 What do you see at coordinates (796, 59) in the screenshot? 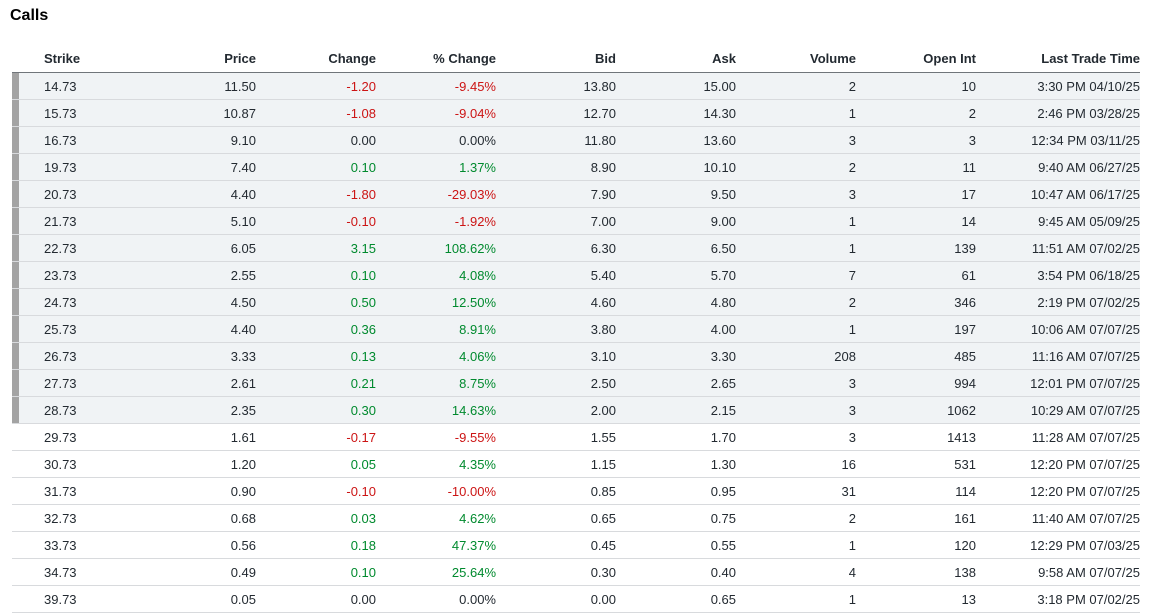
I see `column-header-volume: Volume` at bounding box center [796, 59].